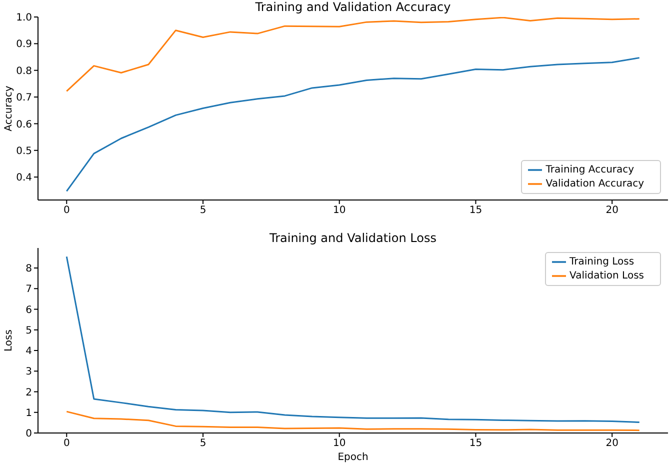 The width and height of the screenshot is (669, 465). Describe the element at coordinates (9, 341) in the screenshot. I see `y-axis-title: Loss` at that location.